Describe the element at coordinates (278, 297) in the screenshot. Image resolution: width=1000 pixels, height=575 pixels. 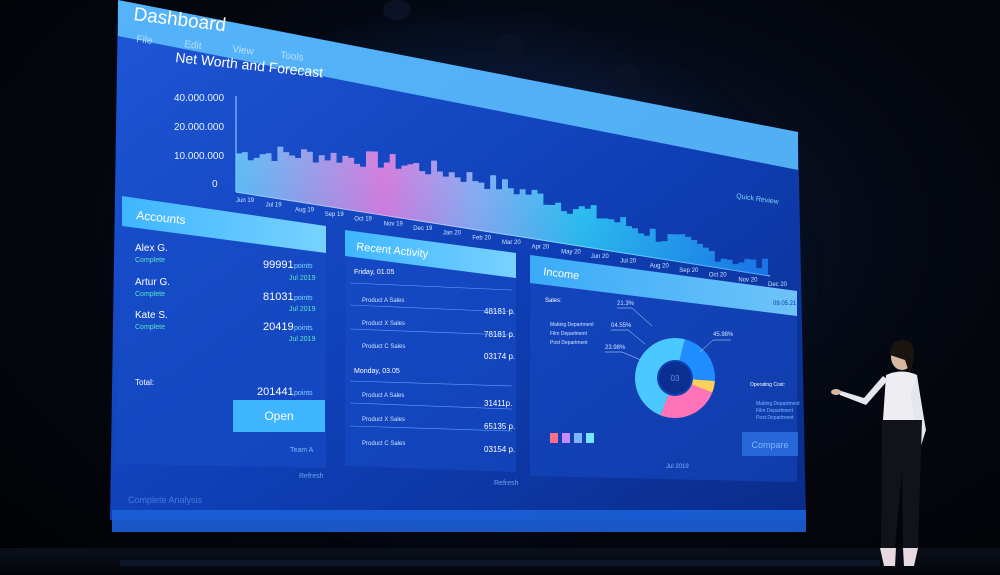
I see `account-points-2: 81031` at that location.